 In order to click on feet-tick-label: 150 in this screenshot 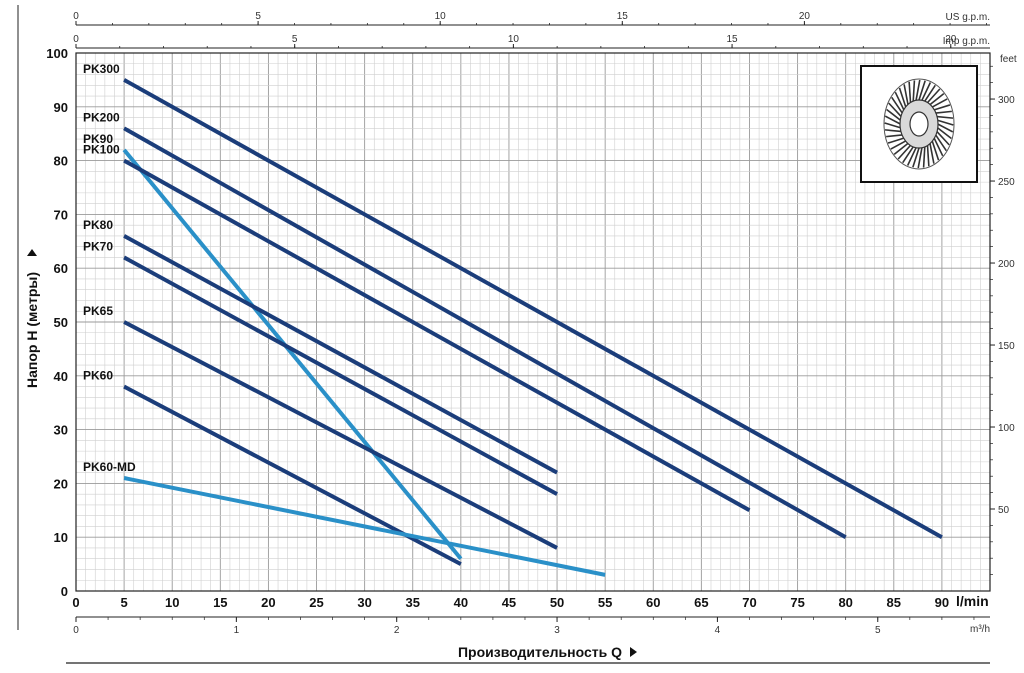, I will do `click(1006, 346)`.